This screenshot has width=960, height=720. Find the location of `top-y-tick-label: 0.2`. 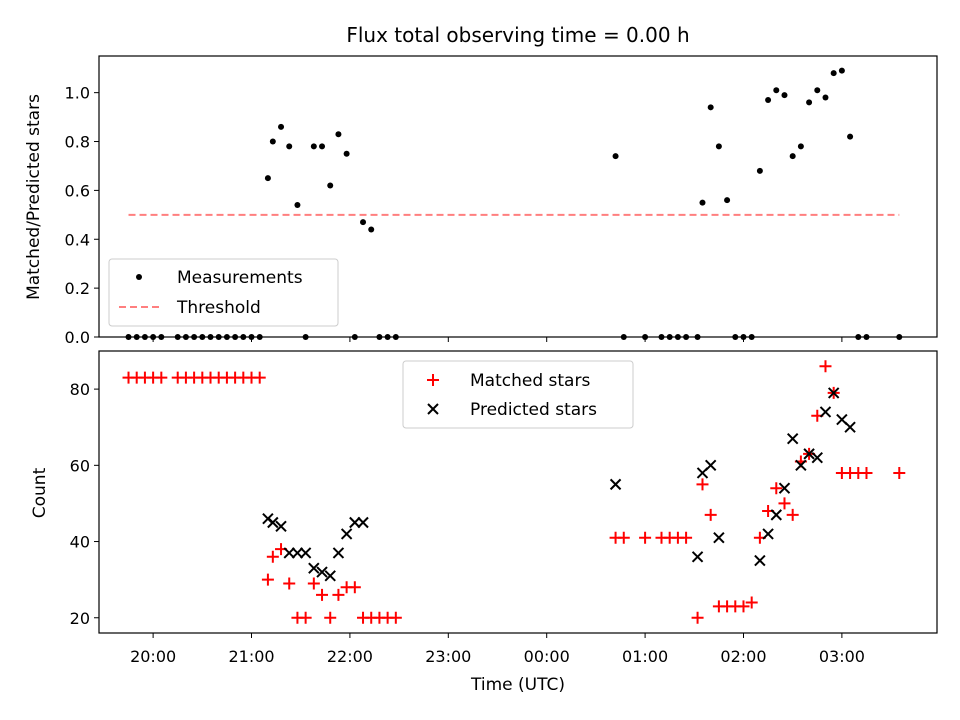

top-y-tick-label: 0.2 is located at coordinates (77, 288).